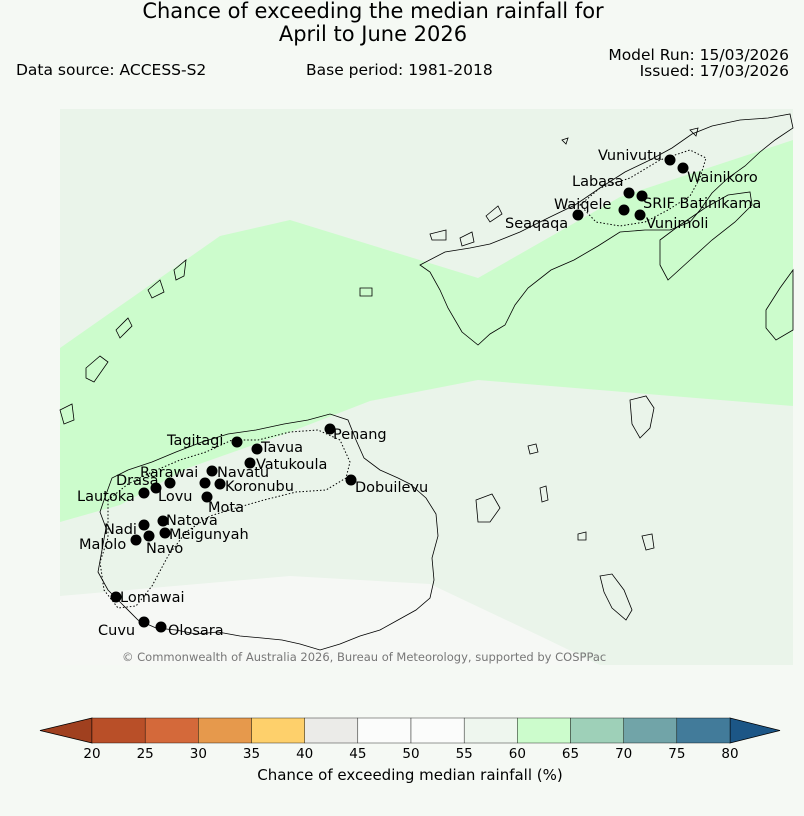 This screenshot has height=816, width=804. What do you see at coordinates (149, 536) in the screenshot?
I see `town-marker-navo` at bounding box center [149, 536].